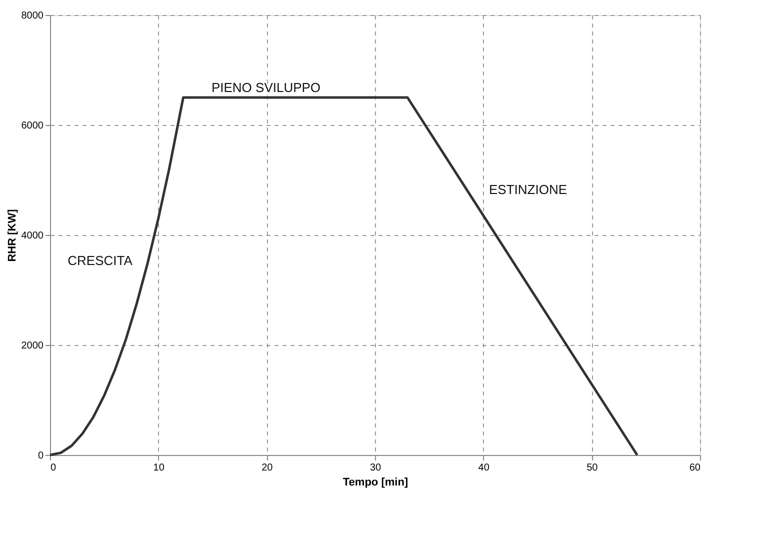 Image resolution: width=781 pixels, height=560 pixels. What do you see at coordinates (528, 189) in the screenshot?
I see `annotation: ESTINZIONE` at bounding box center [528, 189].